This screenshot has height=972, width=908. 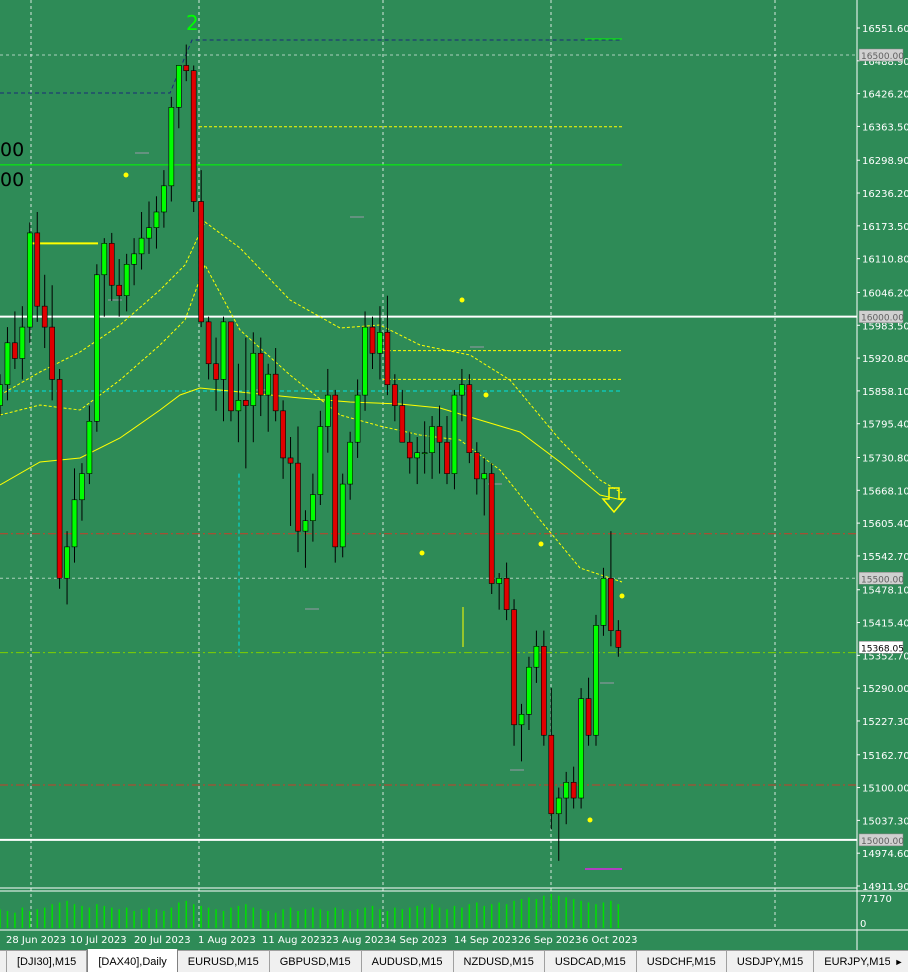 What do you see at coordinates (885, 491) in the screenshot?
I see `y-axis-label: 15668.10` at bounding box center [885, 491].